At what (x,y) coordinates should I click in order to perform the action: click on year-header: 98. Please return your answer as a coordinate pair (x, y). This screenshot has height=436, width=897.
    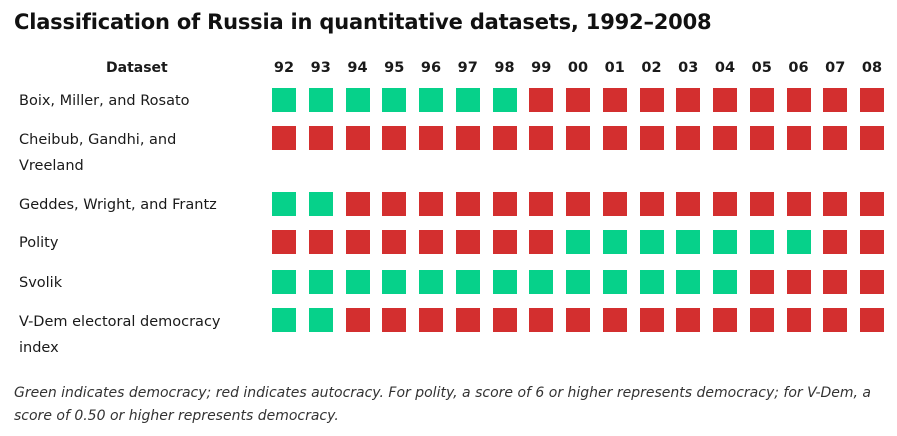
    Looking at the image, I should click on (504, 68).